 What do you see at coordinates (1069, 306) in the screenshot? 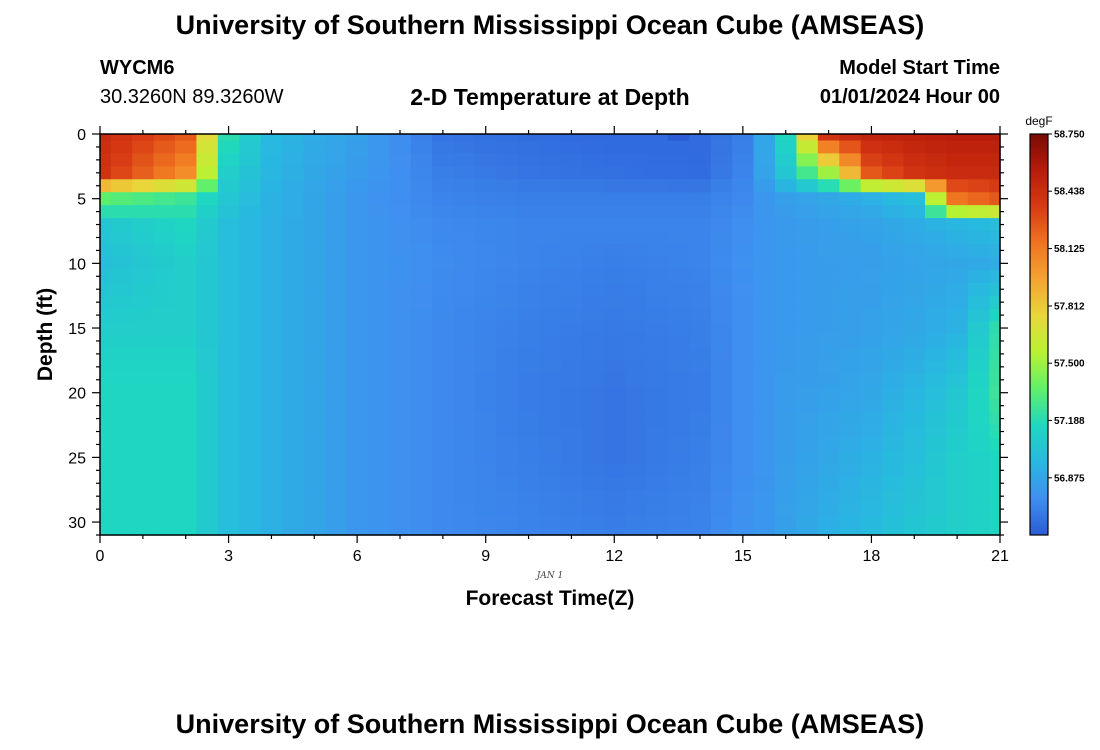
I see `colorbar-tick-label: 57.812` at bounding box center [1069, 306].